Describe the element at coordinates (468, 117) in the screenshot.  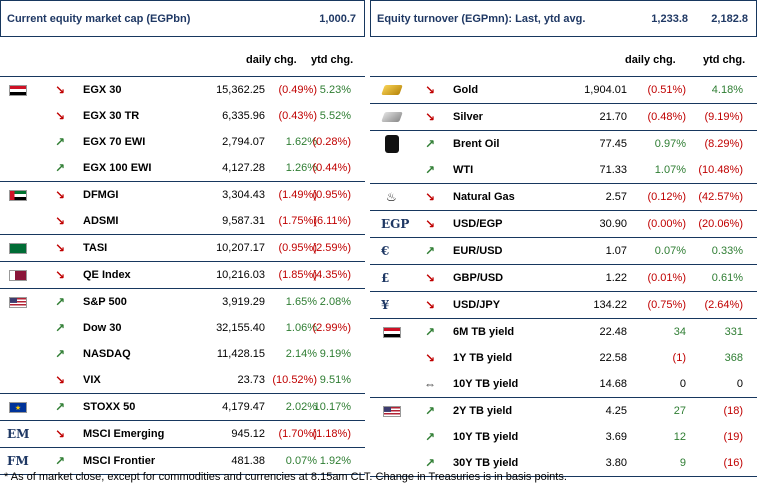
I see `instrument-name: Silver` at that location.